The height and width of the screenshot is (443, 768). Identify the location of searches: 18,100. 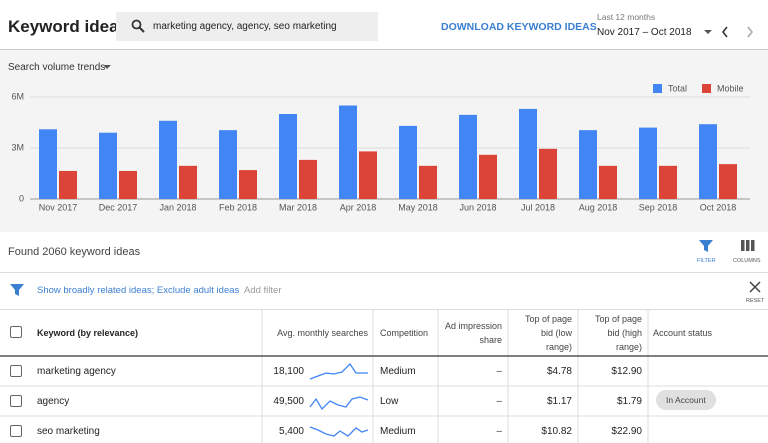
(288, 371).